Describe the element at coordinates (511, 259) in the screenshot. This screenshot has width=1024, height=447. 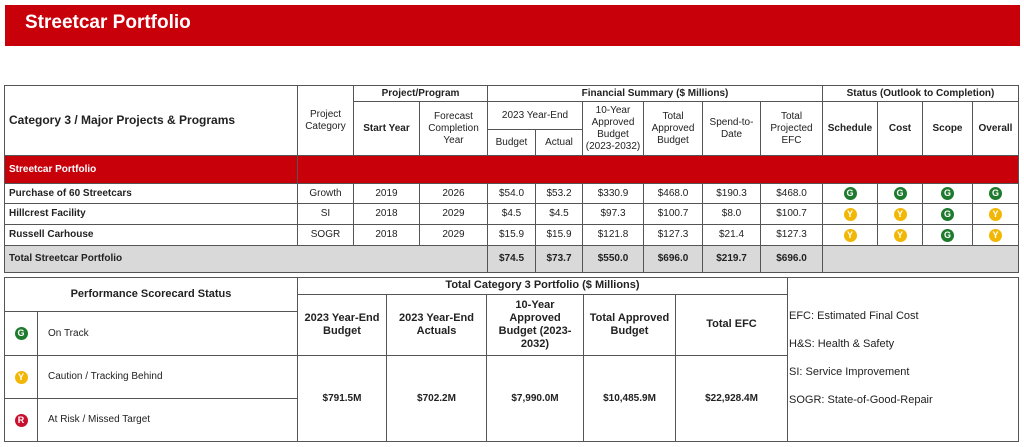
I see `total-cell: $74.5` at that location.